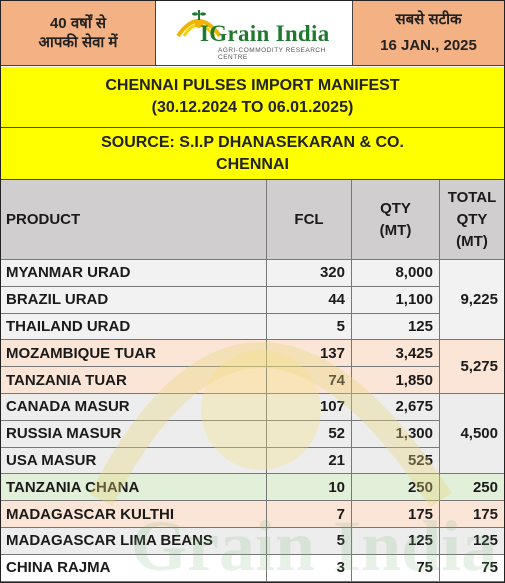  What do you see at coordinates (134, 220) in the screenshot?
I see `header-product: PRODUCT` at bounding box center [134, 220].